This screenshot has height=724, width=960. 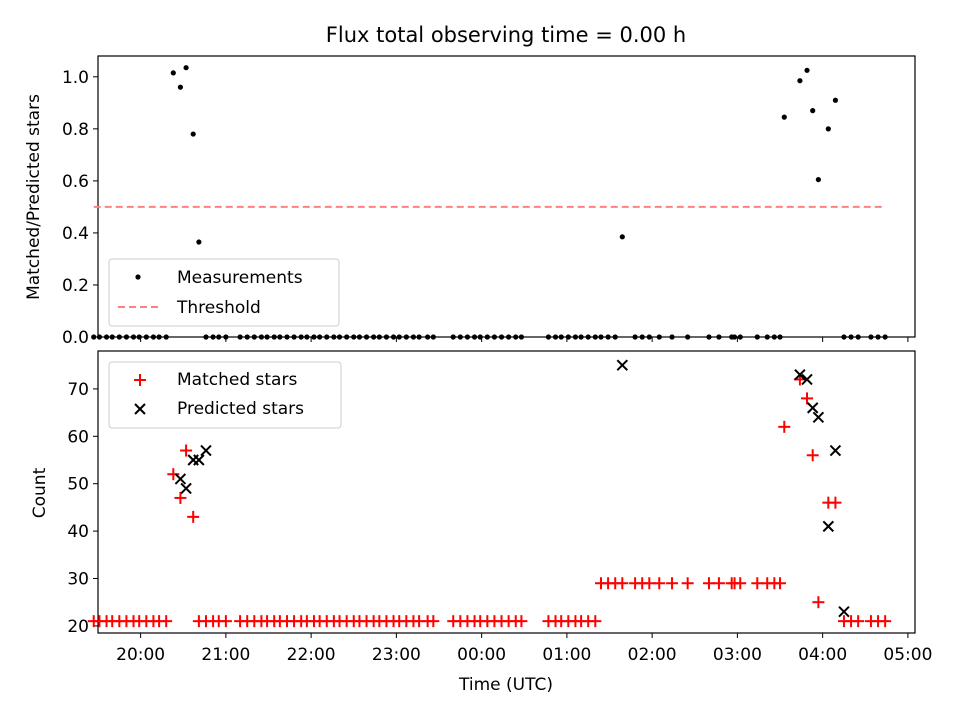 I want to click on top-legend: Measurements Threshold, so click(x=224, y=292).